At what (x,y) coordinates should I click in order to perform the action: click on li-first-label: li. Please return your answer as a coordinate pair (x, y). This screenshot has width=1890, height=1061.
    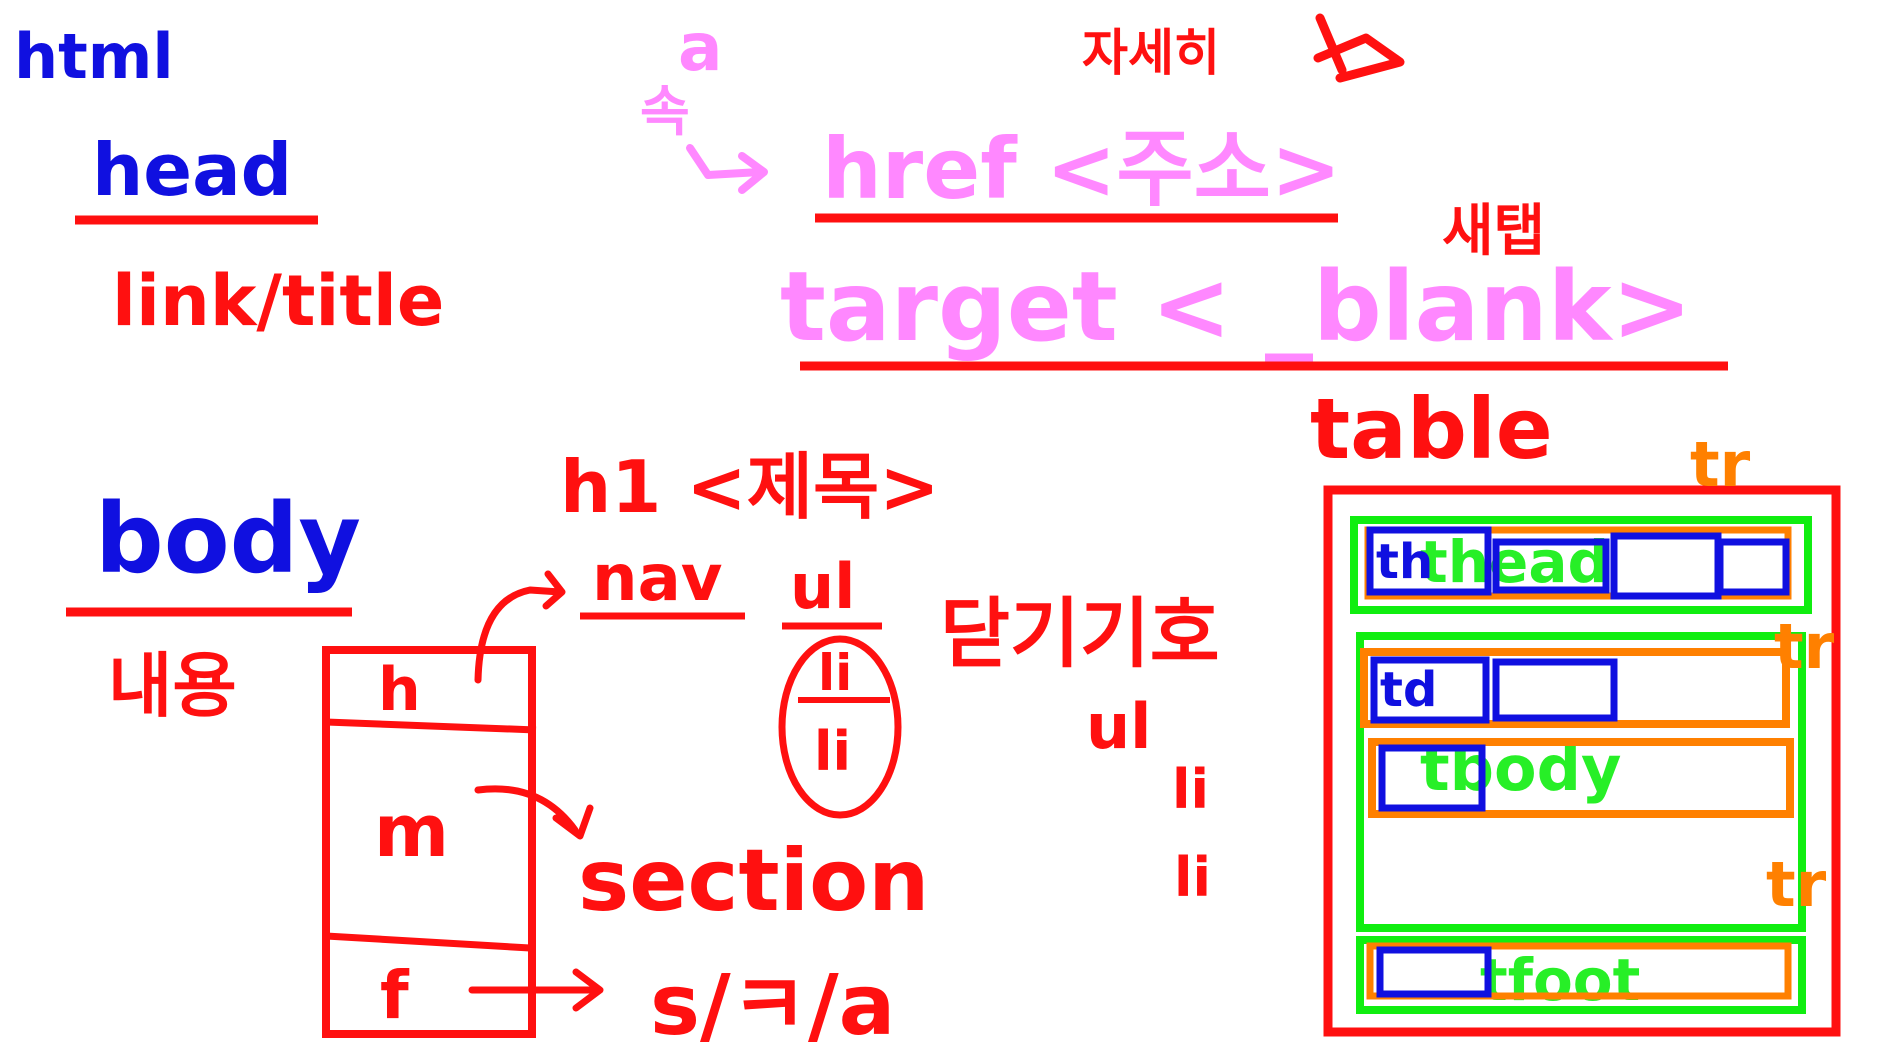
    Looking at the image, I should click on (835, 673).